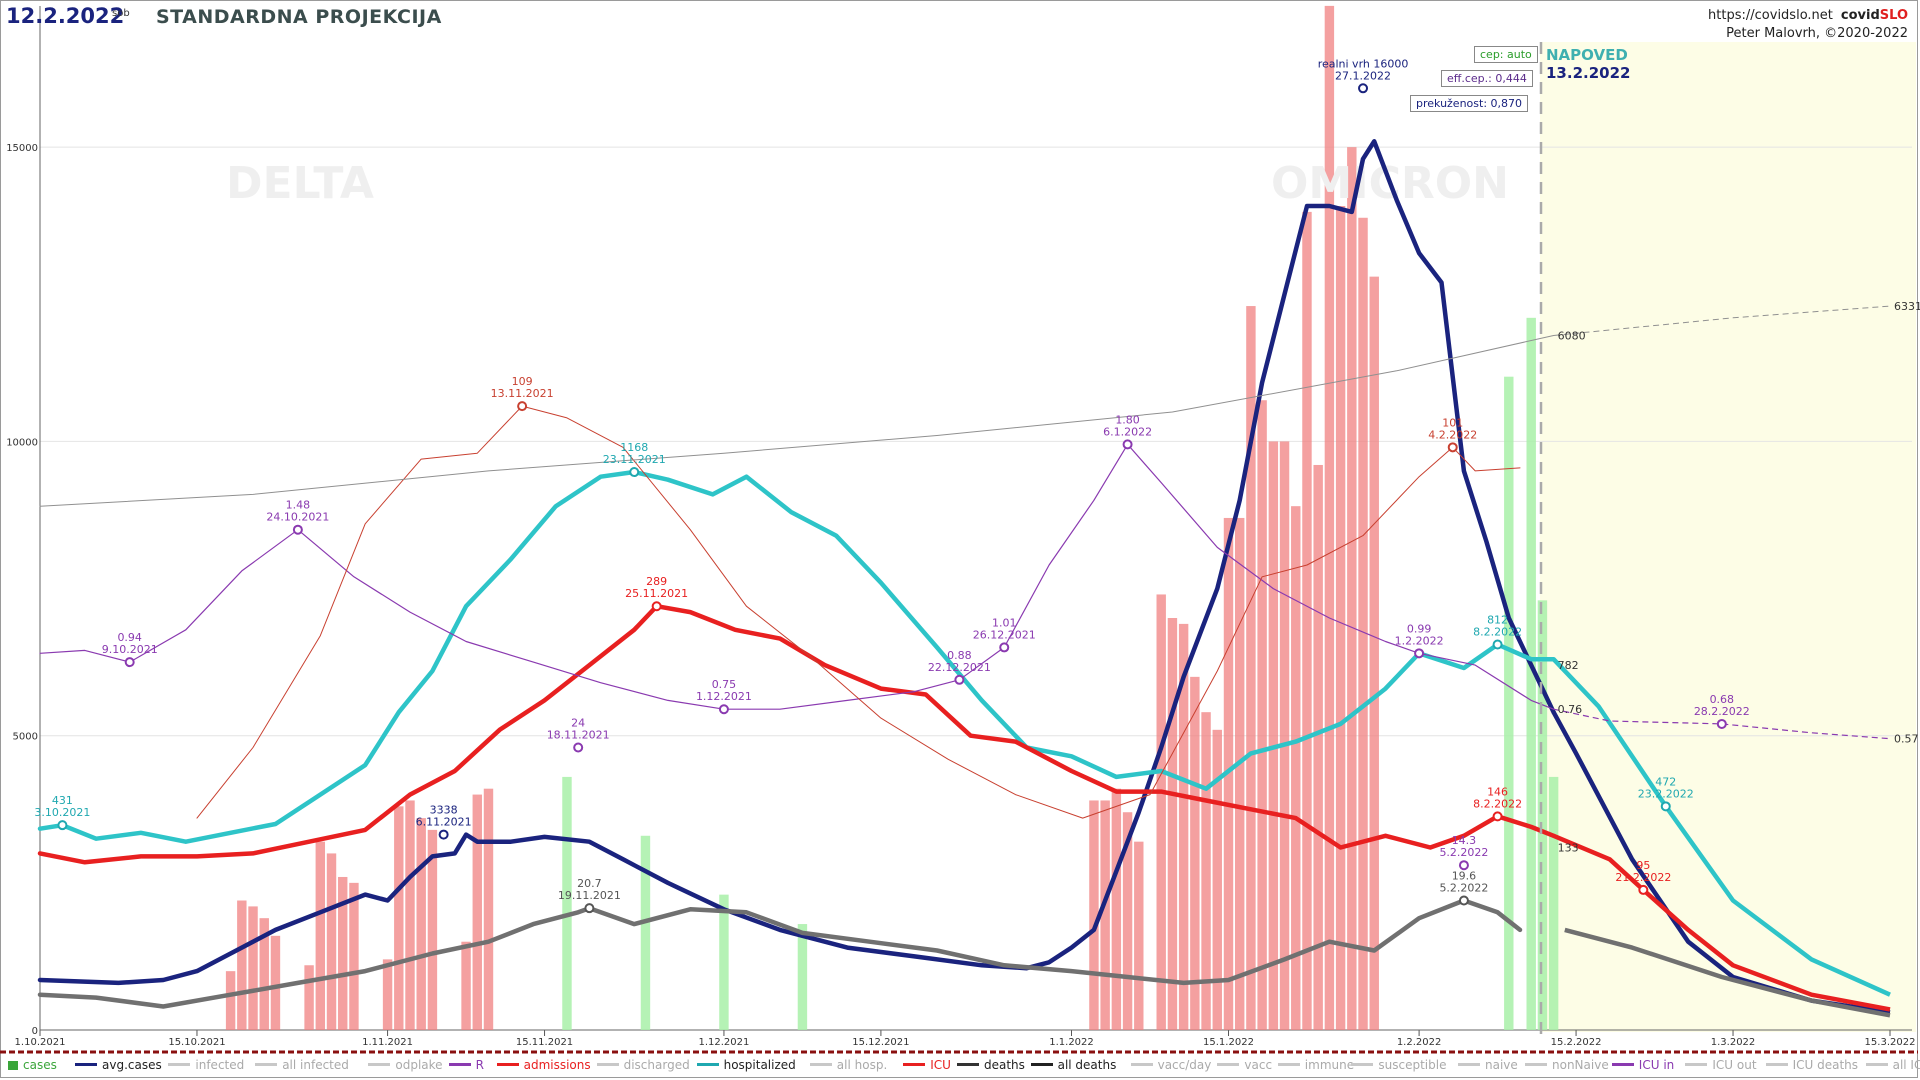 The image size is (1920, 1080). What do you see at coordinates (1892, 1065) in the screenshot?
I see `legend-item: all ICU` at bounding box center [1892, 1065].